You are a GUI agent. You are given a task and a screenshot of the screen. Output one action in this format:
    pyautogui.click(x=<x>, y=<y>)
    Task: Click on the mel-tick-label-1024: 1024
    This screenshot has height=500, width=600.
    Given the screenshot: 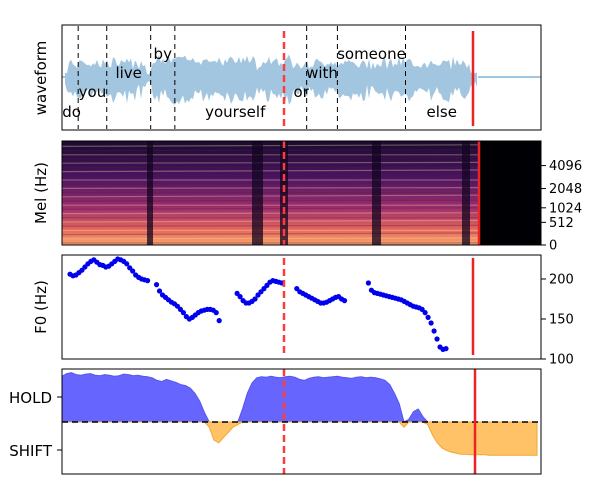 What is the action you would take?
    pyautogui.click(x=565, y=208)
    